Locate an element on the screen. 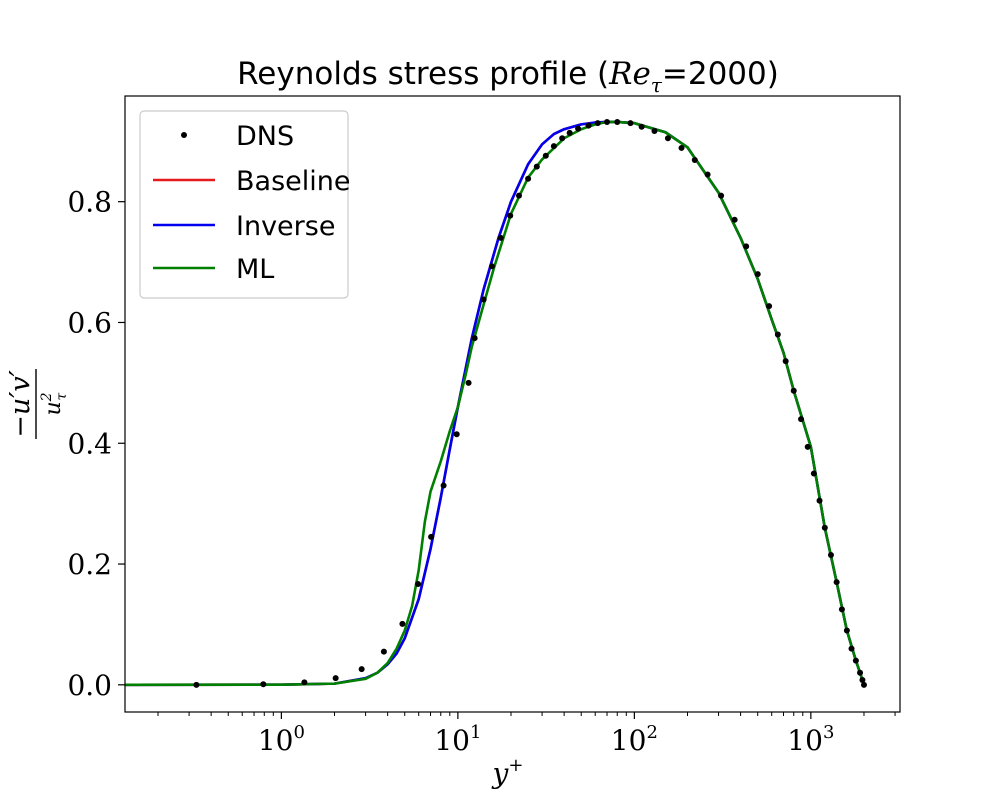  legend-label-inverse: Inverse is located at coordinates (285, 226).